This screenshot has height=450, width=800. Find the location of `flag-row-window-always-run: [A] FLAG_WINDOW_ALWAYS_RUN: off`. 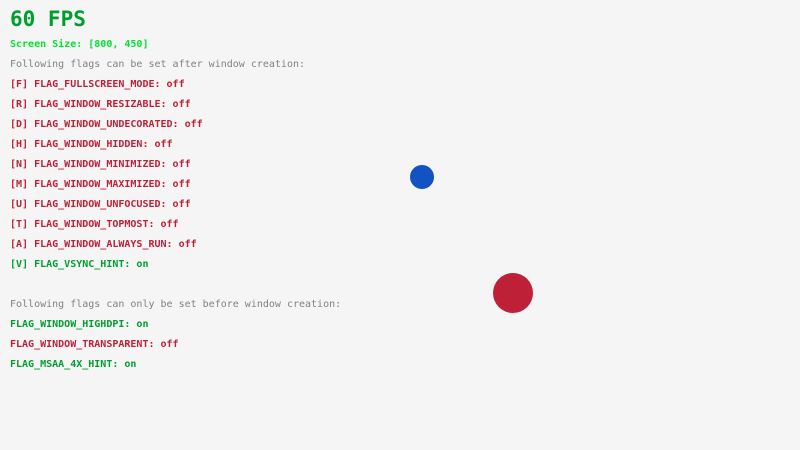

flag-row-window-always-run: [A] FLAG_WINDOW_ALWAYS_RUN: off is located at coordinates (103, 244).